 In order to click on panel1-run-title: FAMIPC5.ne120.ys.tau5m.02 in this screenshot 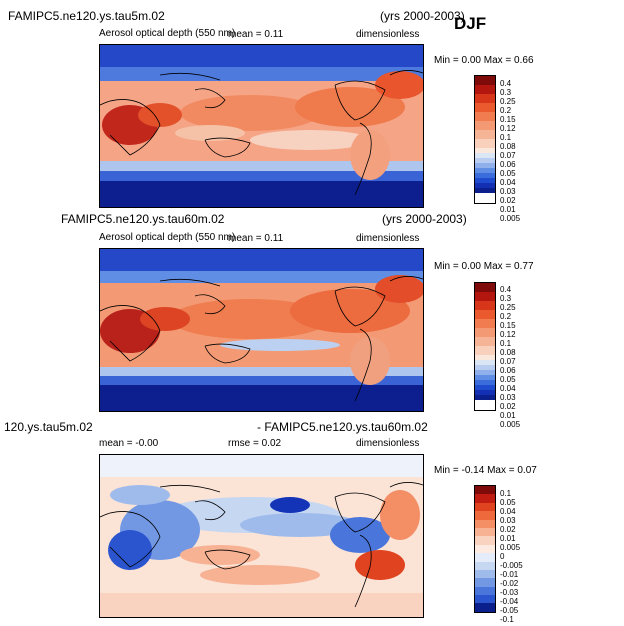, I will do `click(86, 16)`.